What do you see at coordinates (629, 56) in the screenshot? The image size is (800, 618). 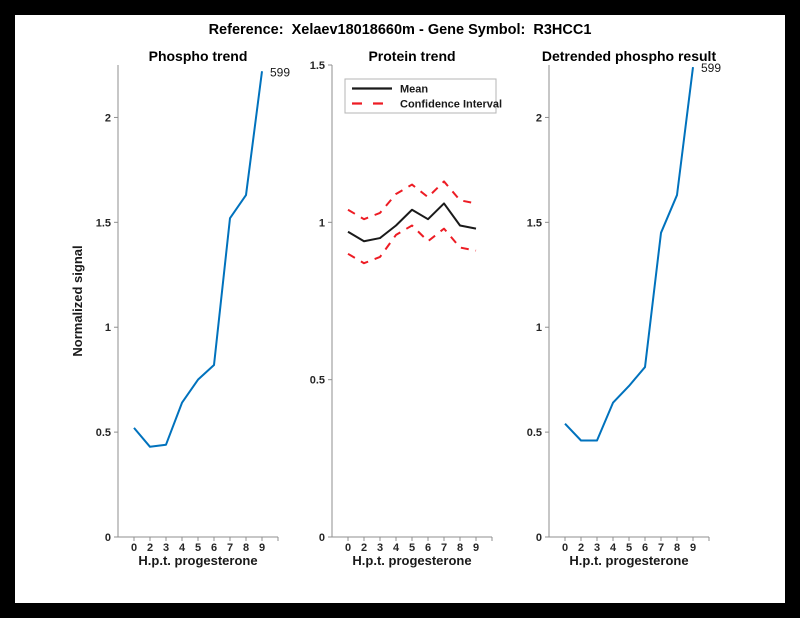 I see `subplot-title: Detrended phospho result` at bounding box center [629, 56].